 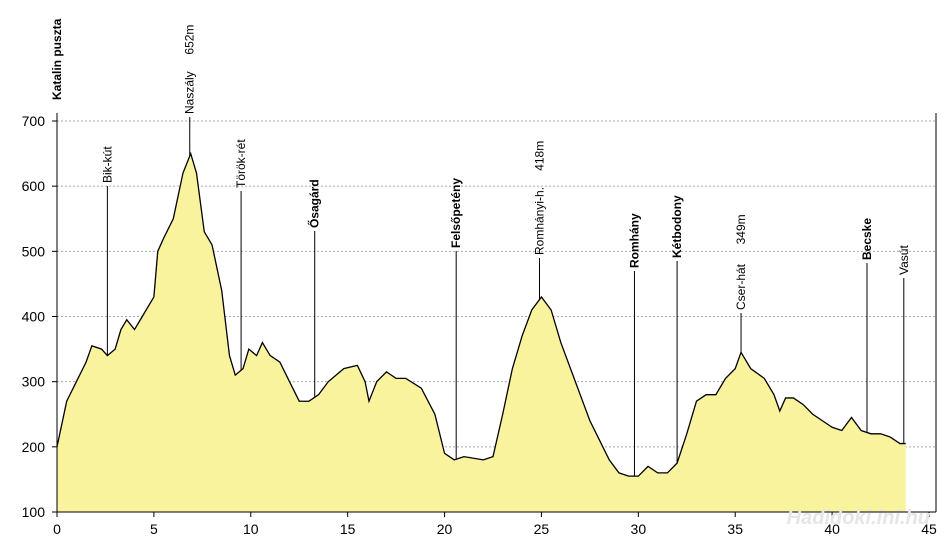 I want to click on place-label: Romhány, so click(x=634, y=240).